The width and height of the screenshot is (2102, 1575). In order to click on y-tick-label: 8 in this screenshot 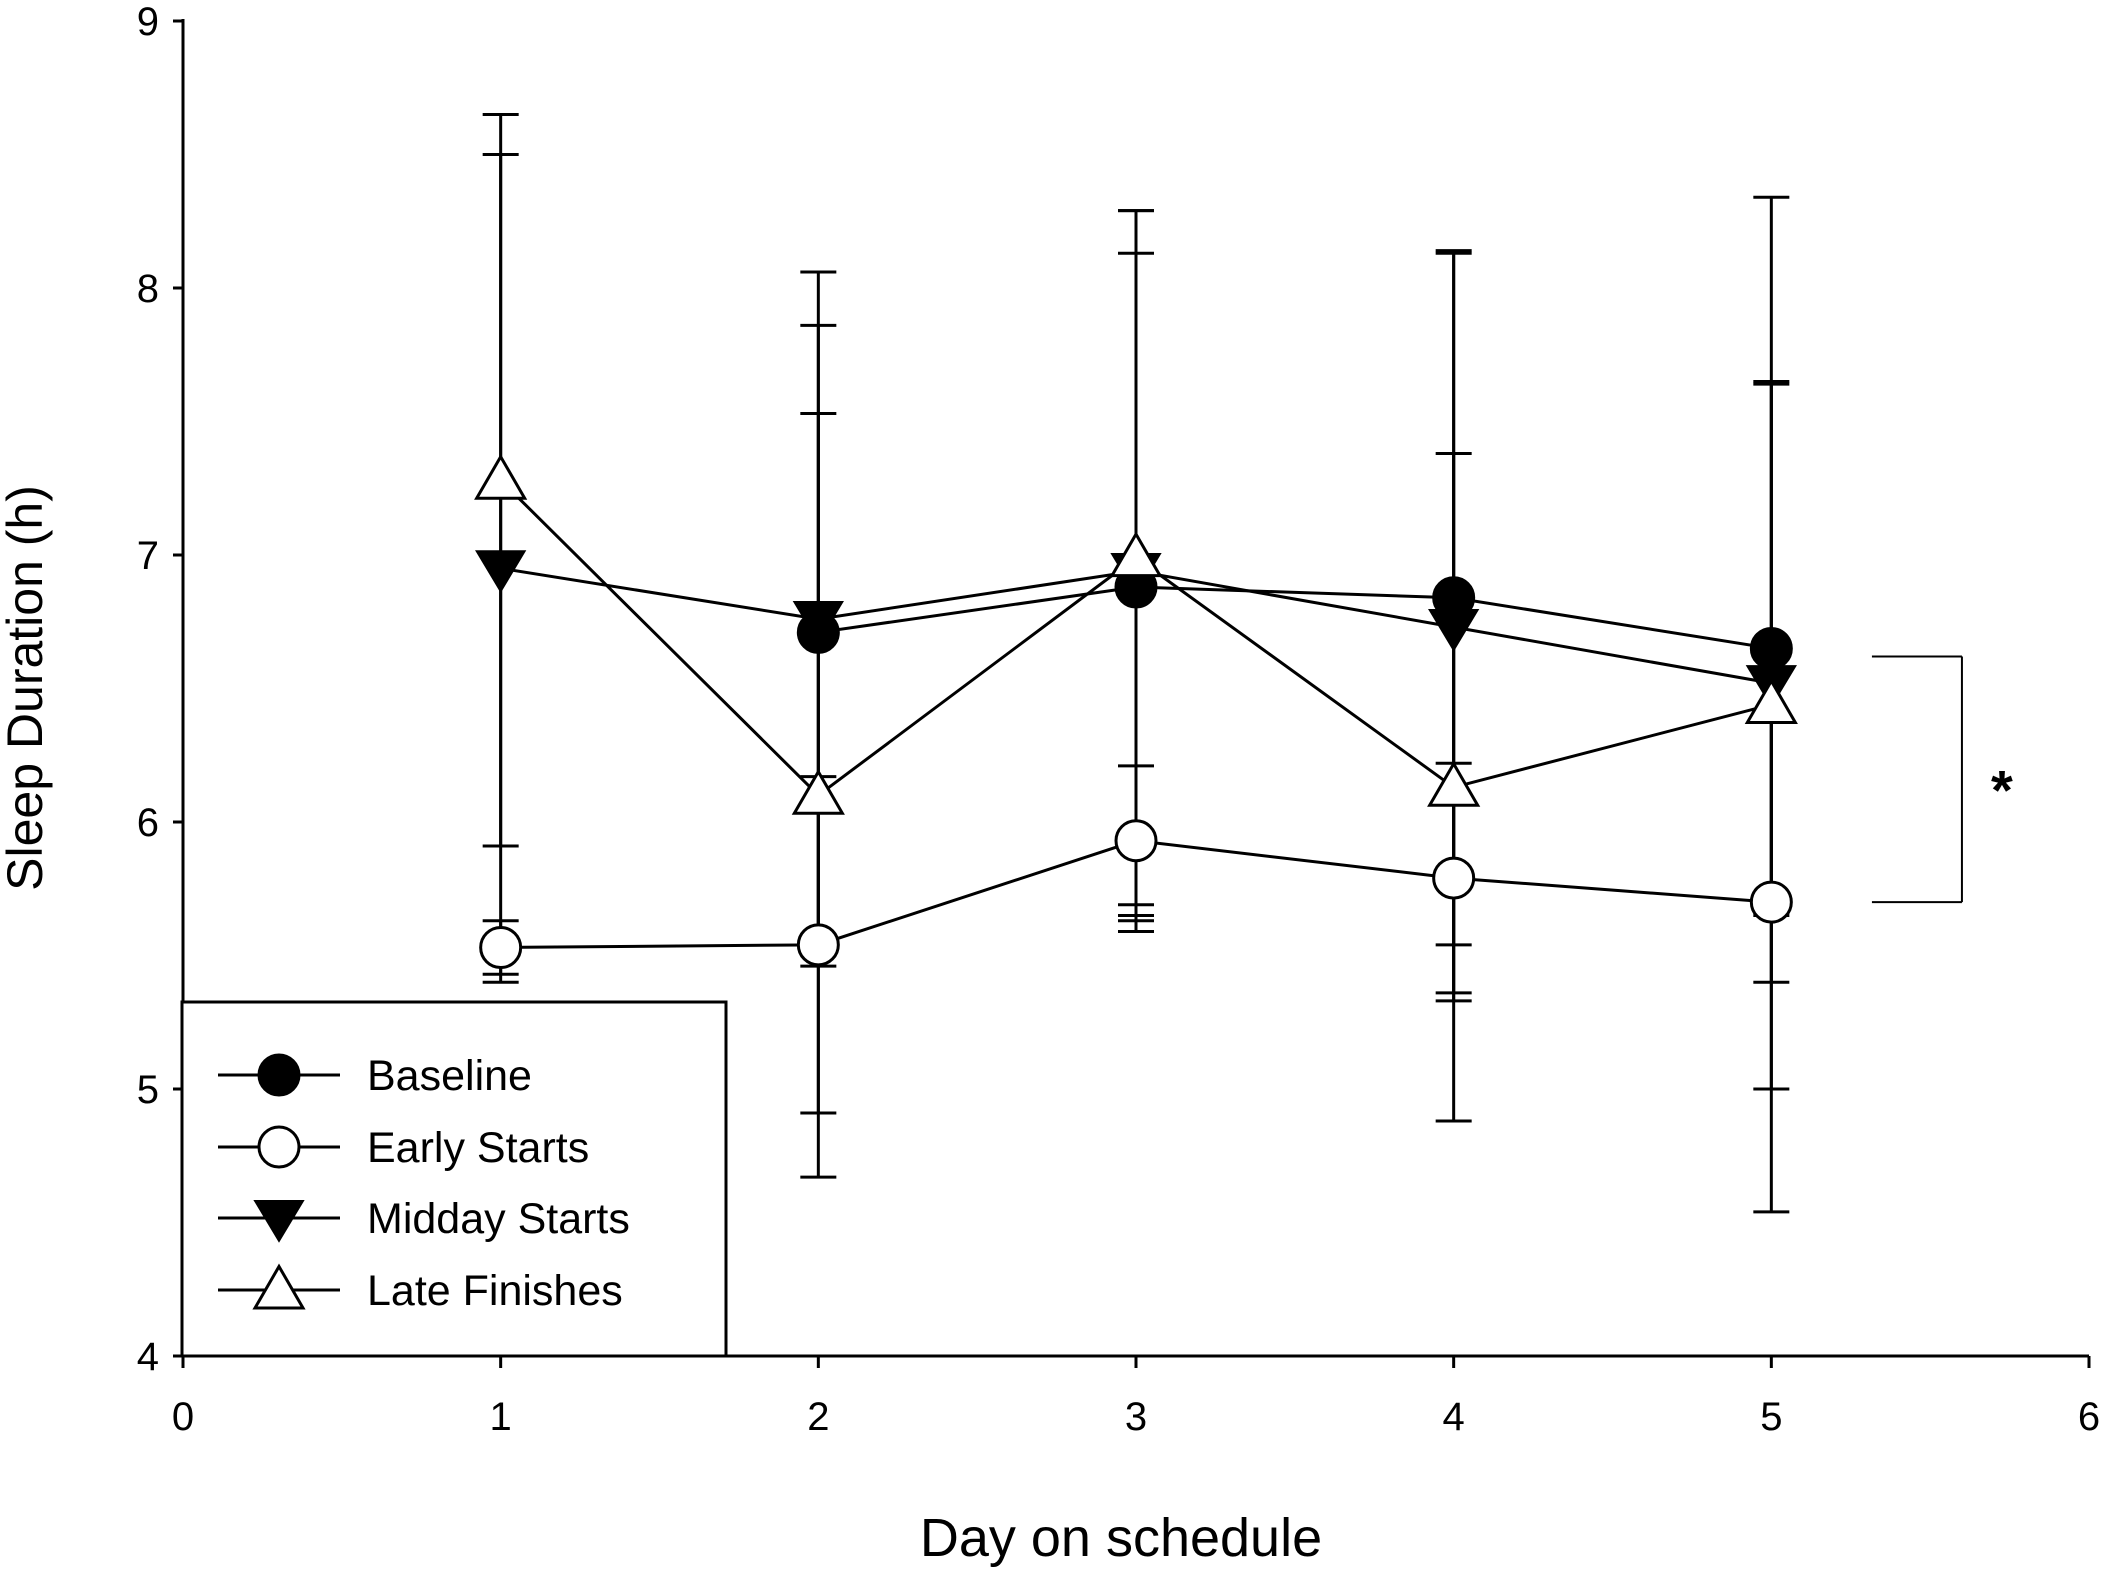, I will do `click(148, 289)`.